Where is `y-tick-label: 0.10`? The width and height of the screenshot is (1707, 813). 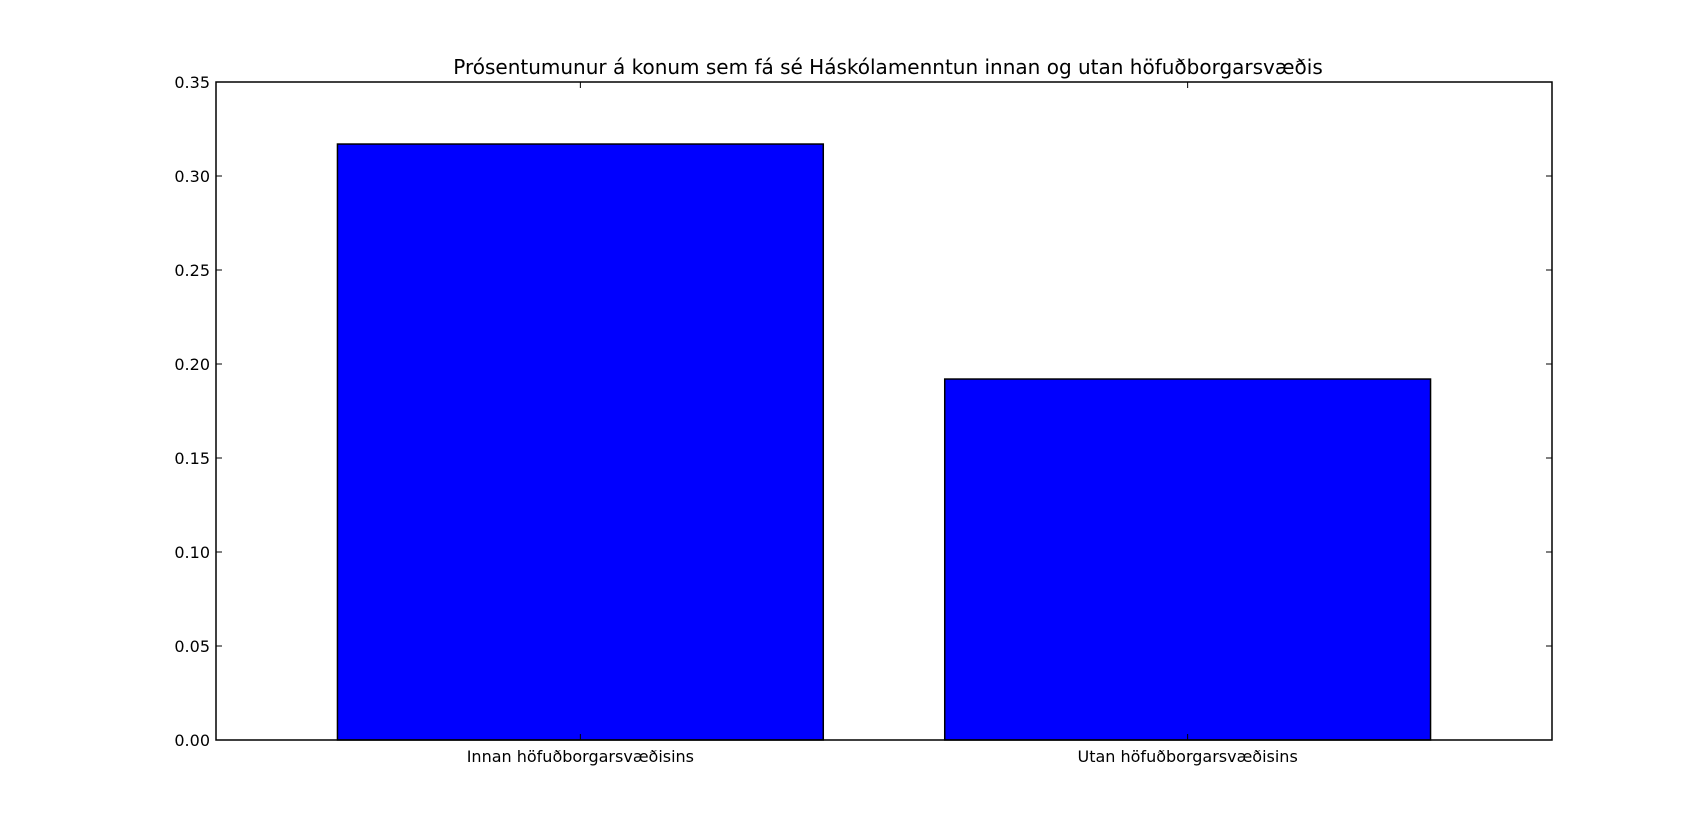 y-tick-label: 0.10 is located at coordinates (192, 552).